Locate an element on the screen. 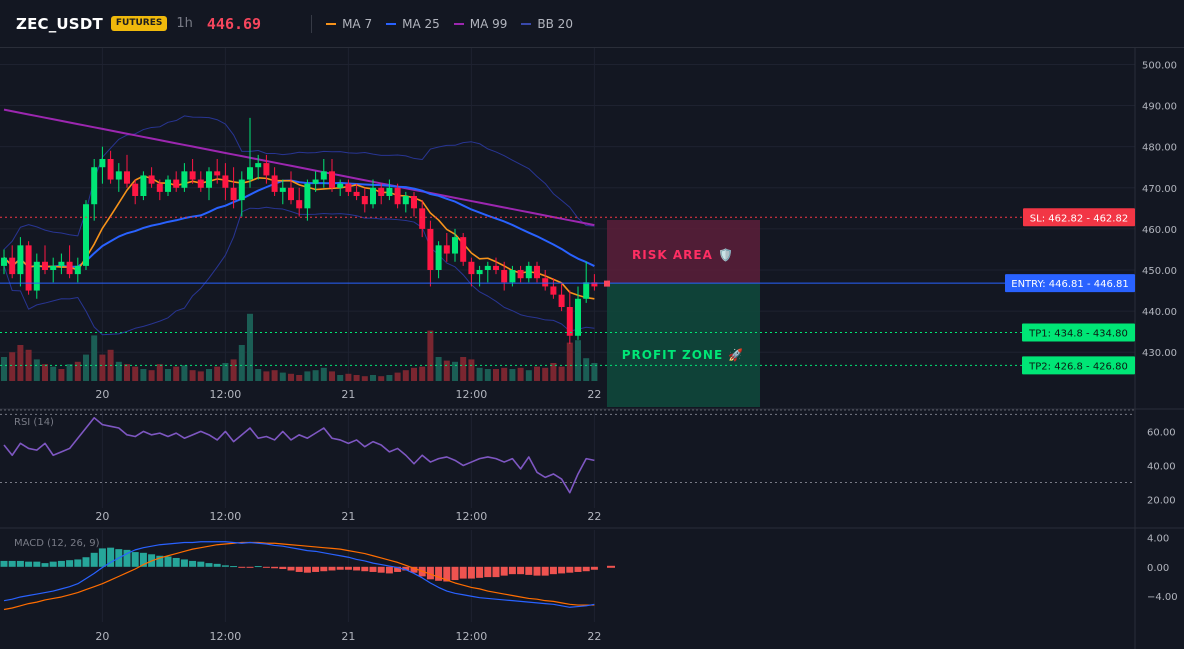 Image resolution: width=1184 pixels, height=649 pixels. take-profit-2-label-box is located at coordinates (1078, 365).